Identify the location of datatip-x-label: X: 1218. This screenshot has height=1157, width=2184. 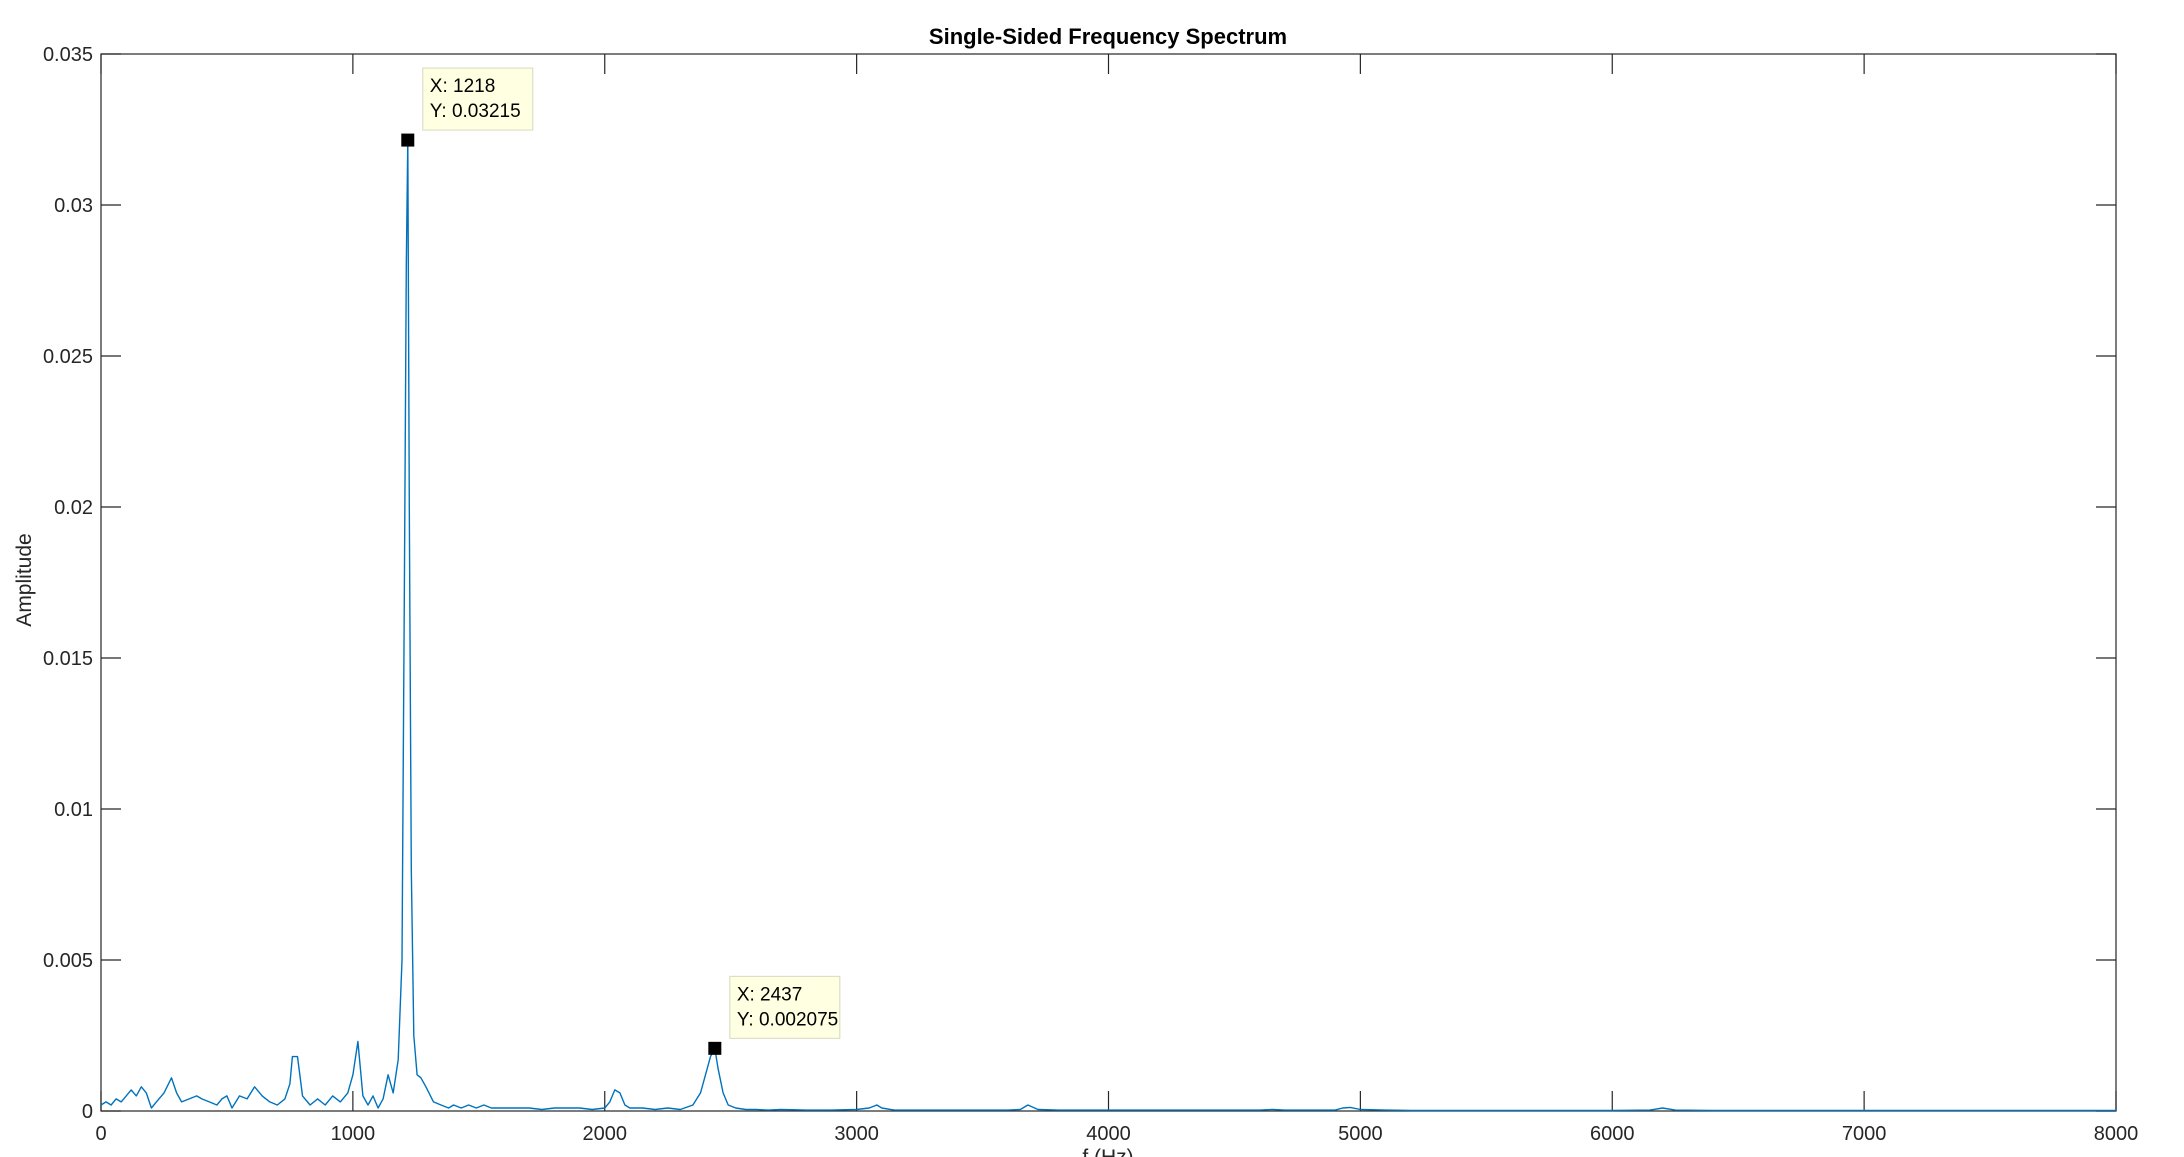
(463, 86).